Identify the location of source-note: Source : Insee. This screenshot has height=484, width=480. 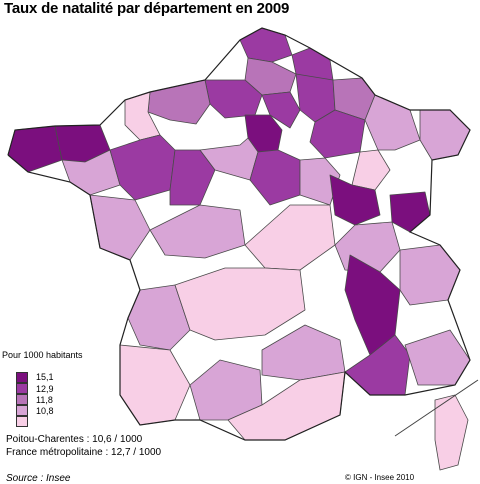
(38, 478).